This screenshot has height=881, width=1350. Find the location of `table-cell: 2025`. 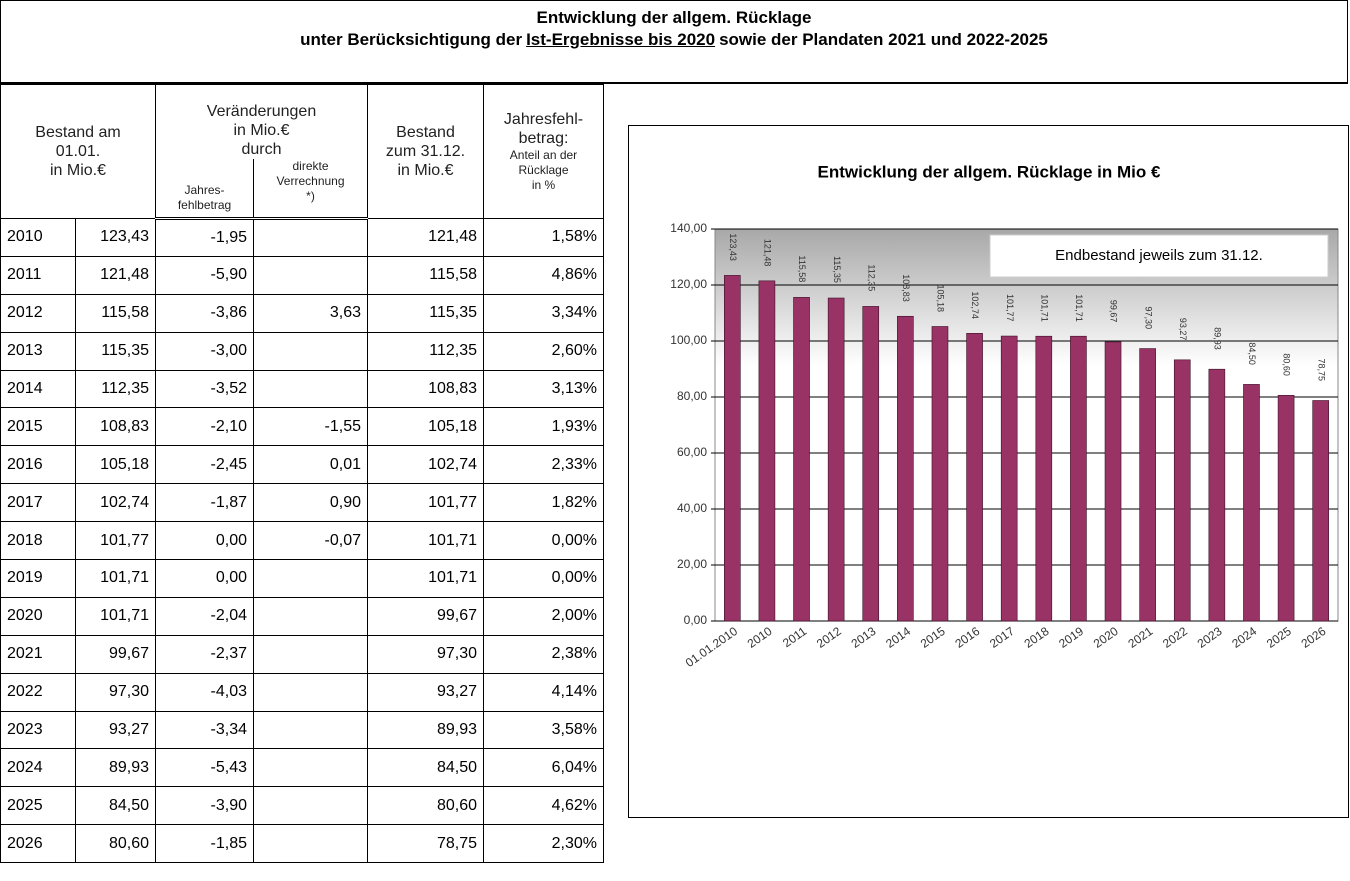

table-cell: 2025 is located at coordinates (38, 806).